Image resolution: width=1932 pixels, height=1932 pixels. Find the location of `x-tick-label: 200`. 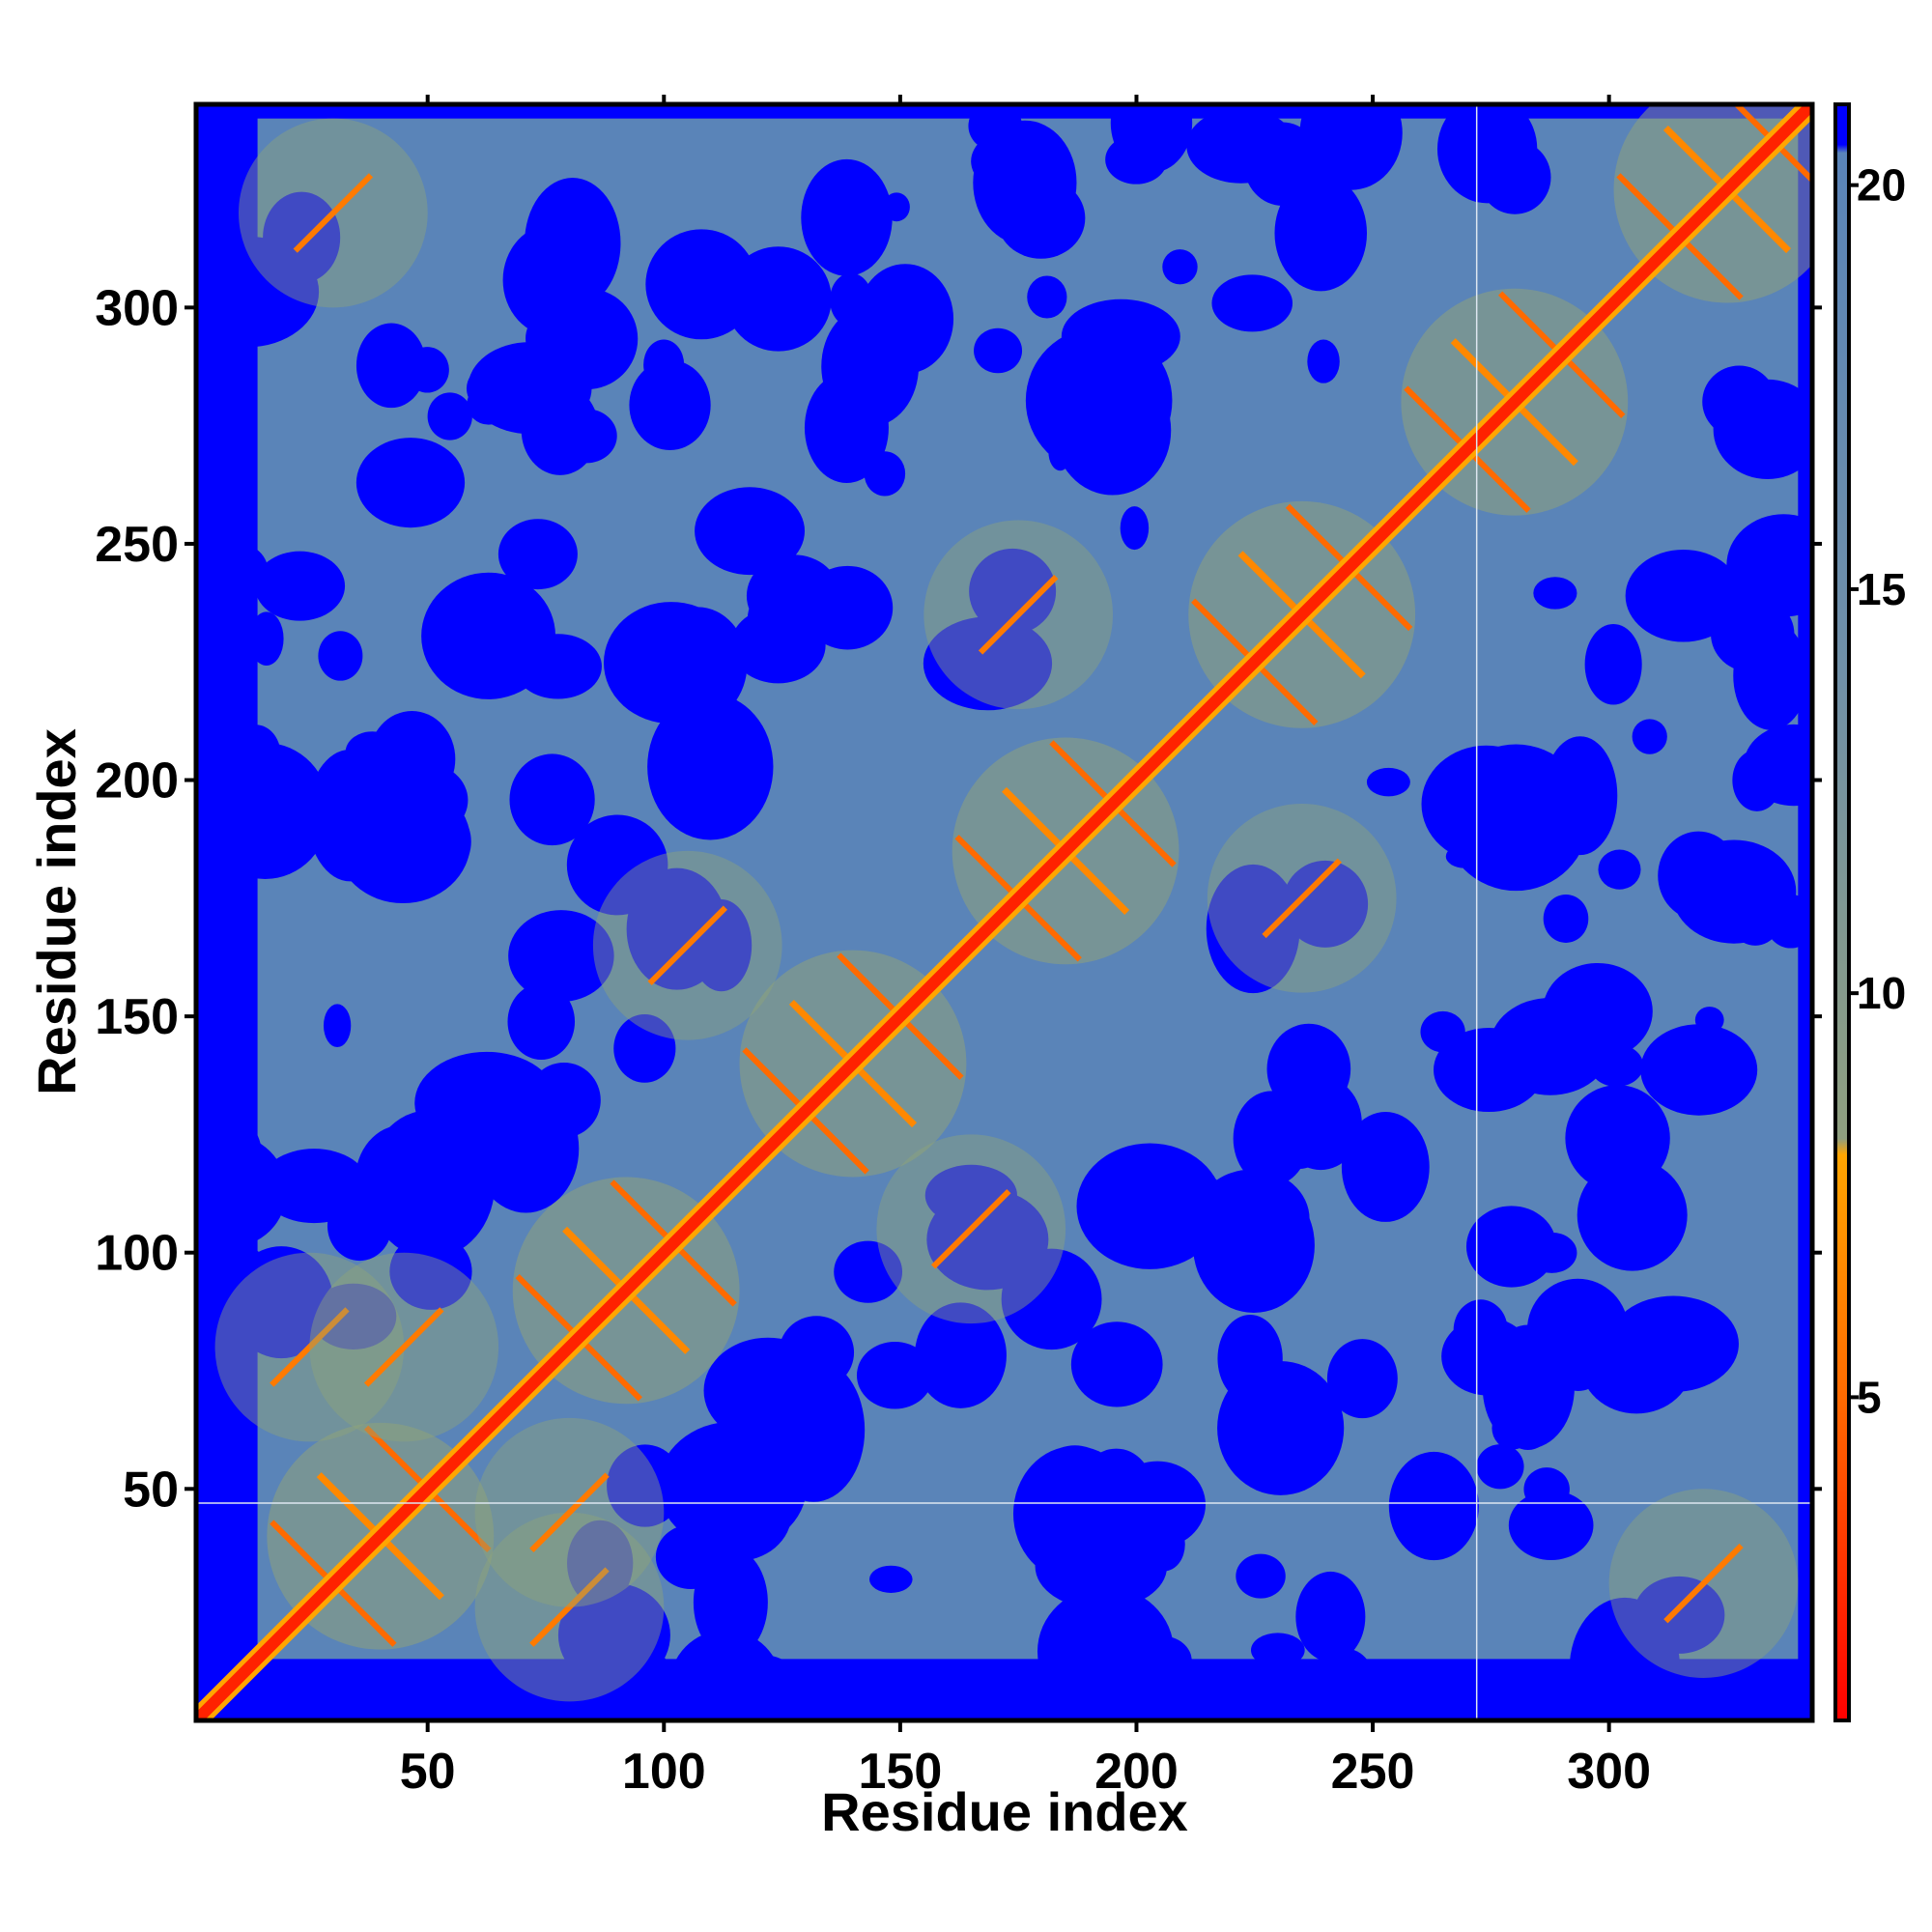

x-tick-label: 200 is located at coordinates (1136, 1772).